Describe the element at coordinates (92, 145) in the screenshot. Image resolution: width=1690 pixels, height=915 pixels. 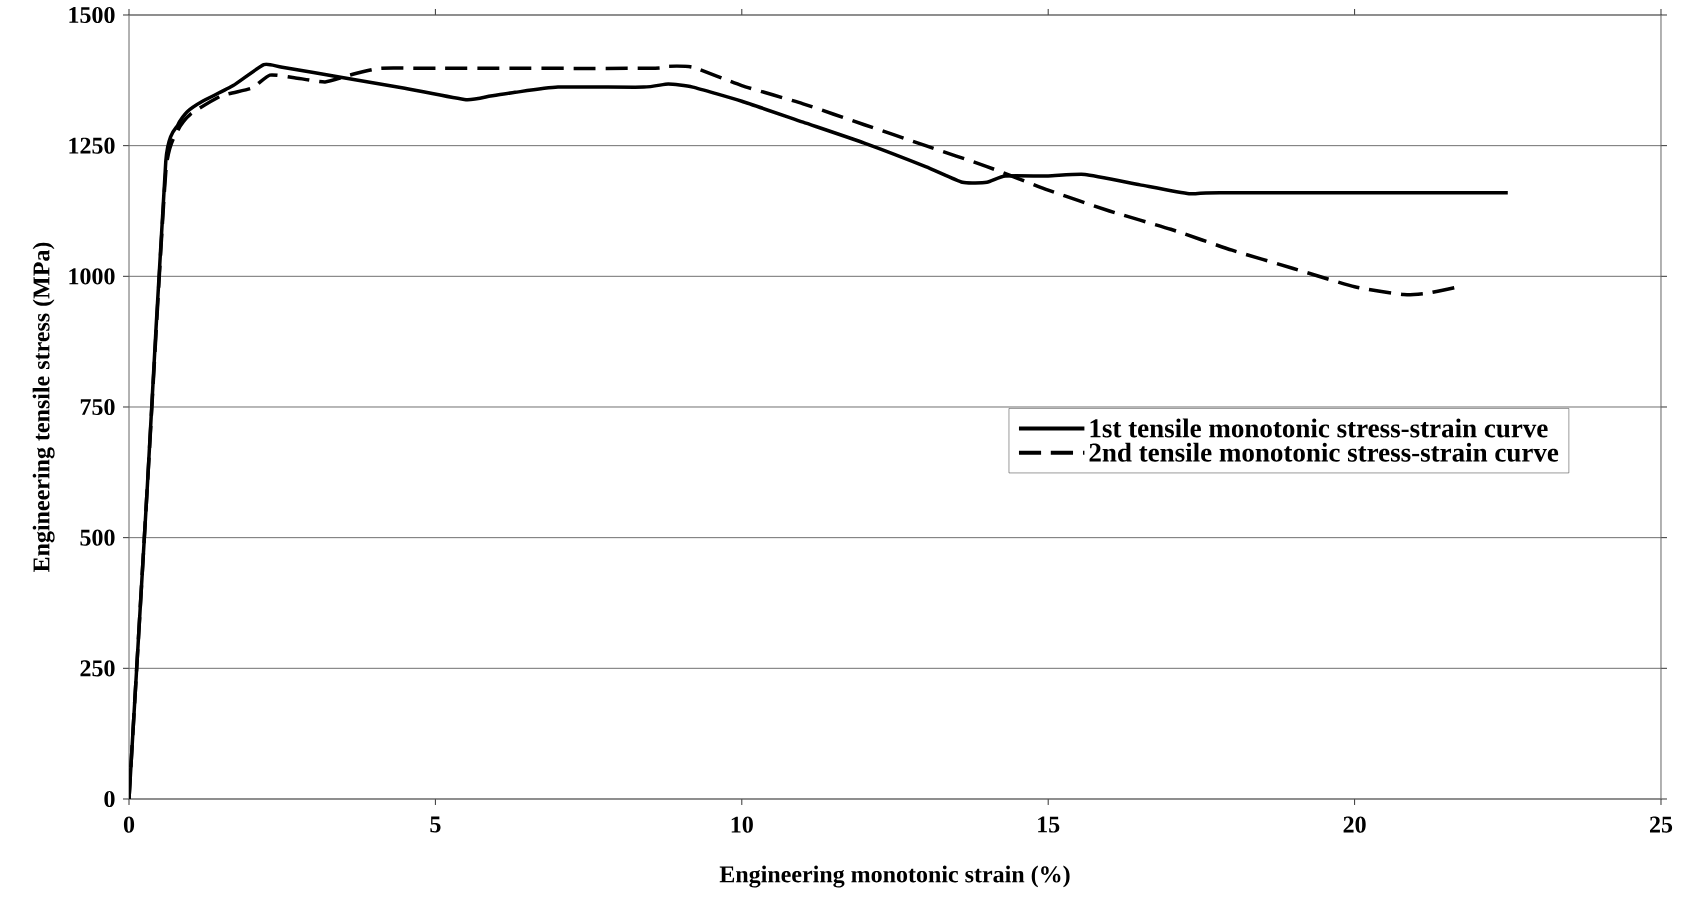
I see `y-tick-label: 1250` at that location.